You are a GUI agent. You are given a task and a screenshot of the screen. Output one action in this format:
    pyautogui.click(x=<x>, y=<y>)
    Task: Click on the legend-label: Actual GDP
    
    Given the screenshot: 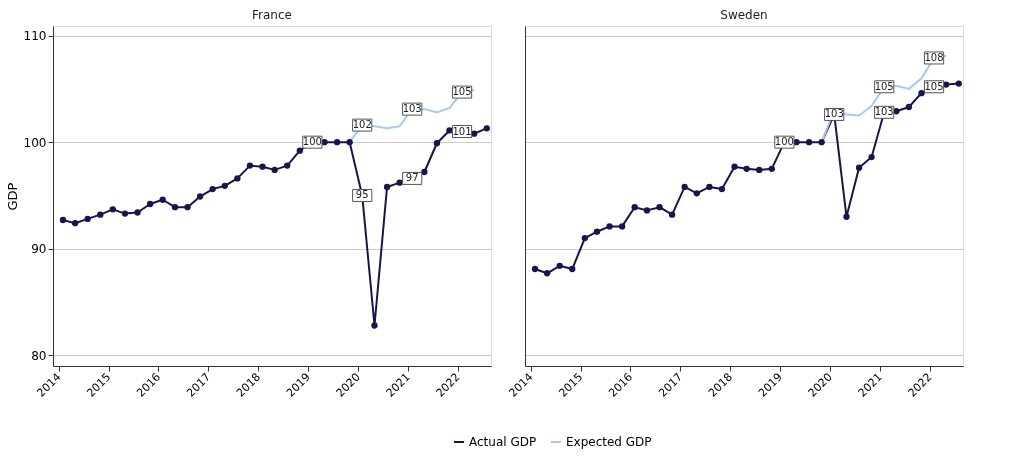 What is the action you would take?
    pyautogui.click(x=503, y=442)
    